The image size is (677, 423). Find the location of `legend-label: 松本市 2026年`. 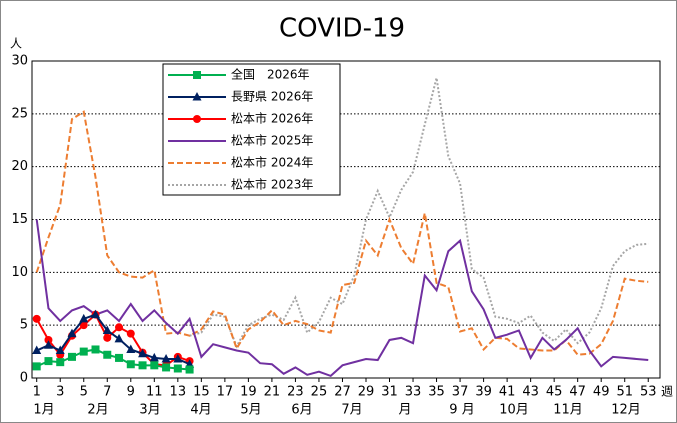

legend-label: 松本市 2026年 is located at coordinates (272, 118).